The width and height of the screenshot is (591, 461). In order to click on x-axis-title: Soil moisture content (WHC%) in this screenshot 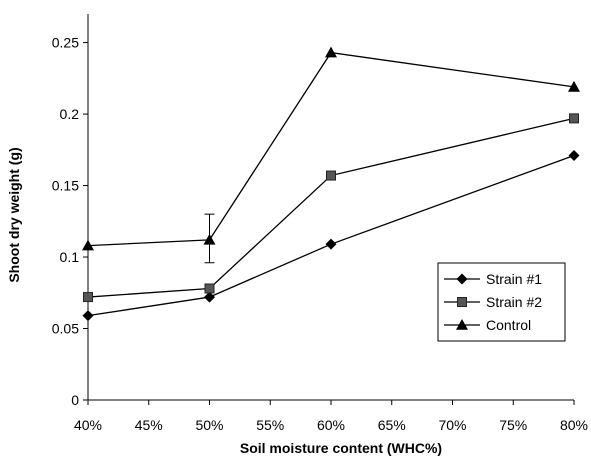, I will do `click(341, 448)`.